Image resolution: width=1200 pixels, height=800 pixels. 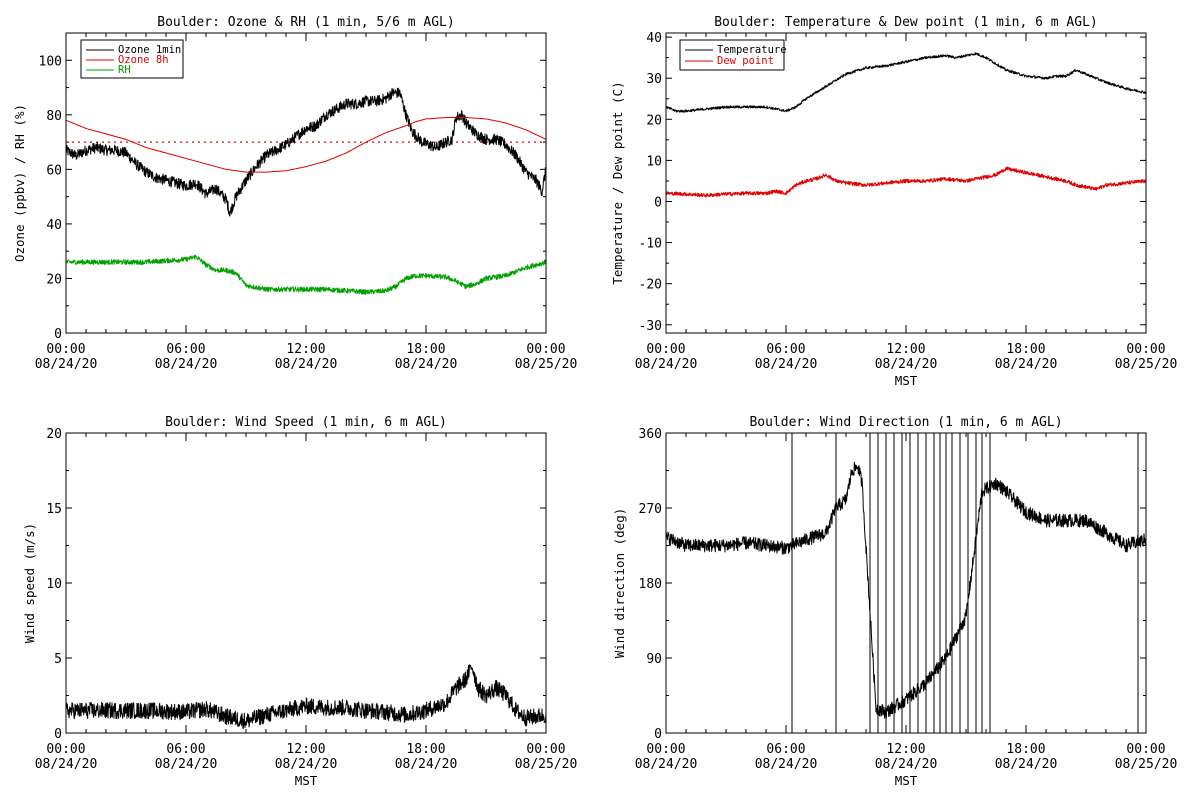 I want to click on series-line-rh, so click(x=306, y=274).